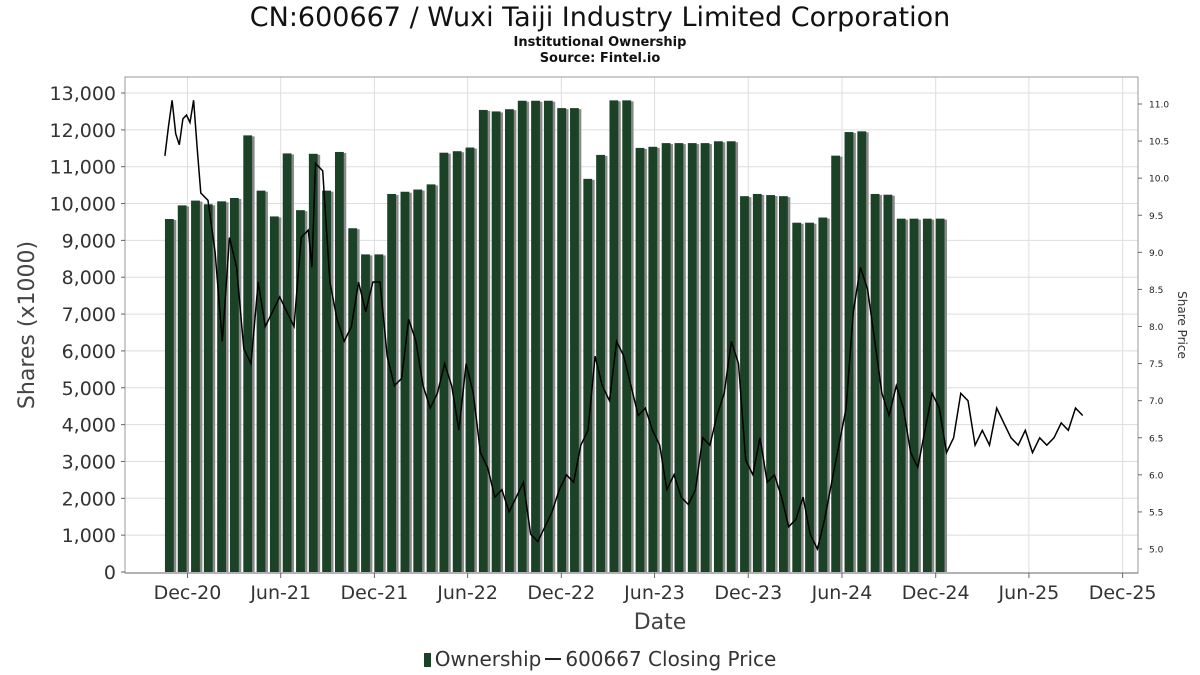 The width and height of the screenshot is (1200, 675). What do you see at coordinates (1156, 291) in the screenshot?
I see `y2-tick-label: 8.5` at bounding box center [1156, 291].